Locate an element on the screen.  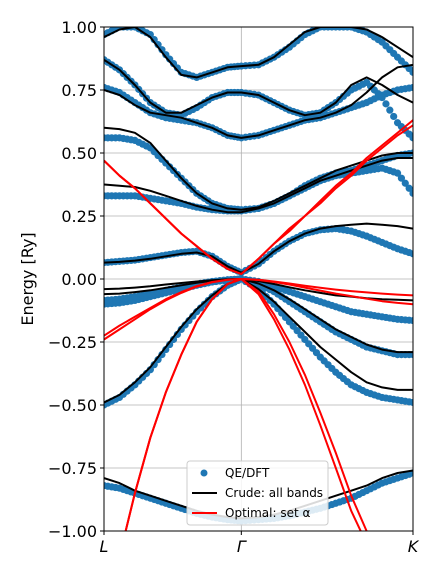
y-tick-label: −0.75 is located at coordinates (72, 468).